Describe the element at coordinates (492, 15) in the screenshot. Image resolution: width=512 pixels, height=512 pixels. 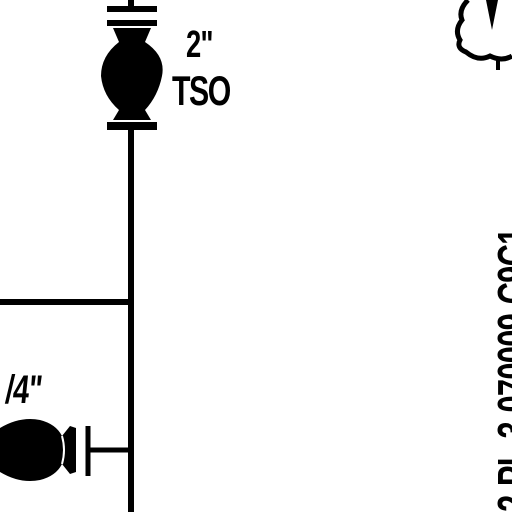
I see `flow-arrow-icon` at that location.